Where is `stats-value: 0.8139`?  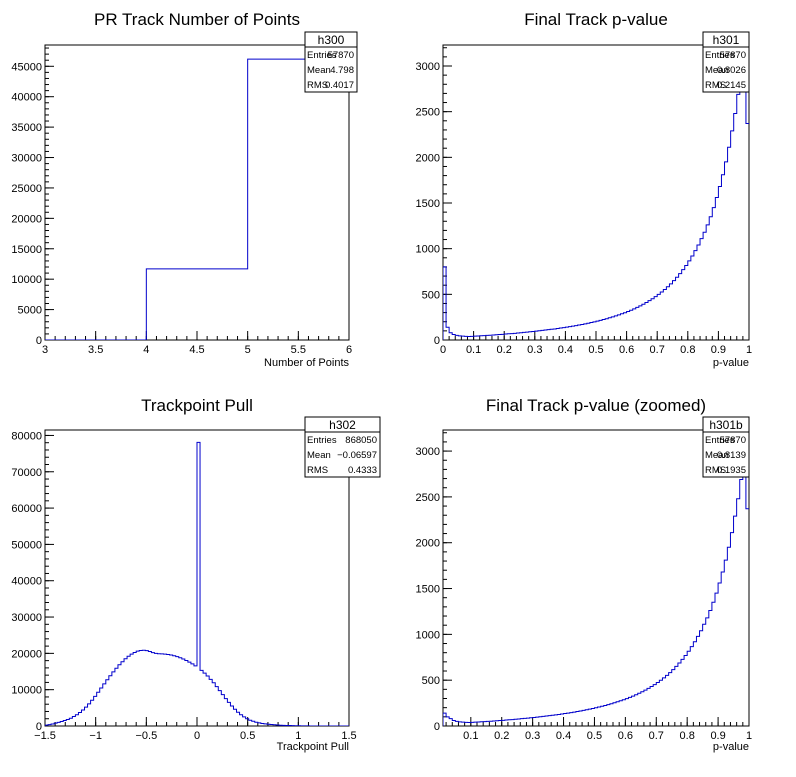
stats-value: 0.8139 is located at coordinates (731, 455).